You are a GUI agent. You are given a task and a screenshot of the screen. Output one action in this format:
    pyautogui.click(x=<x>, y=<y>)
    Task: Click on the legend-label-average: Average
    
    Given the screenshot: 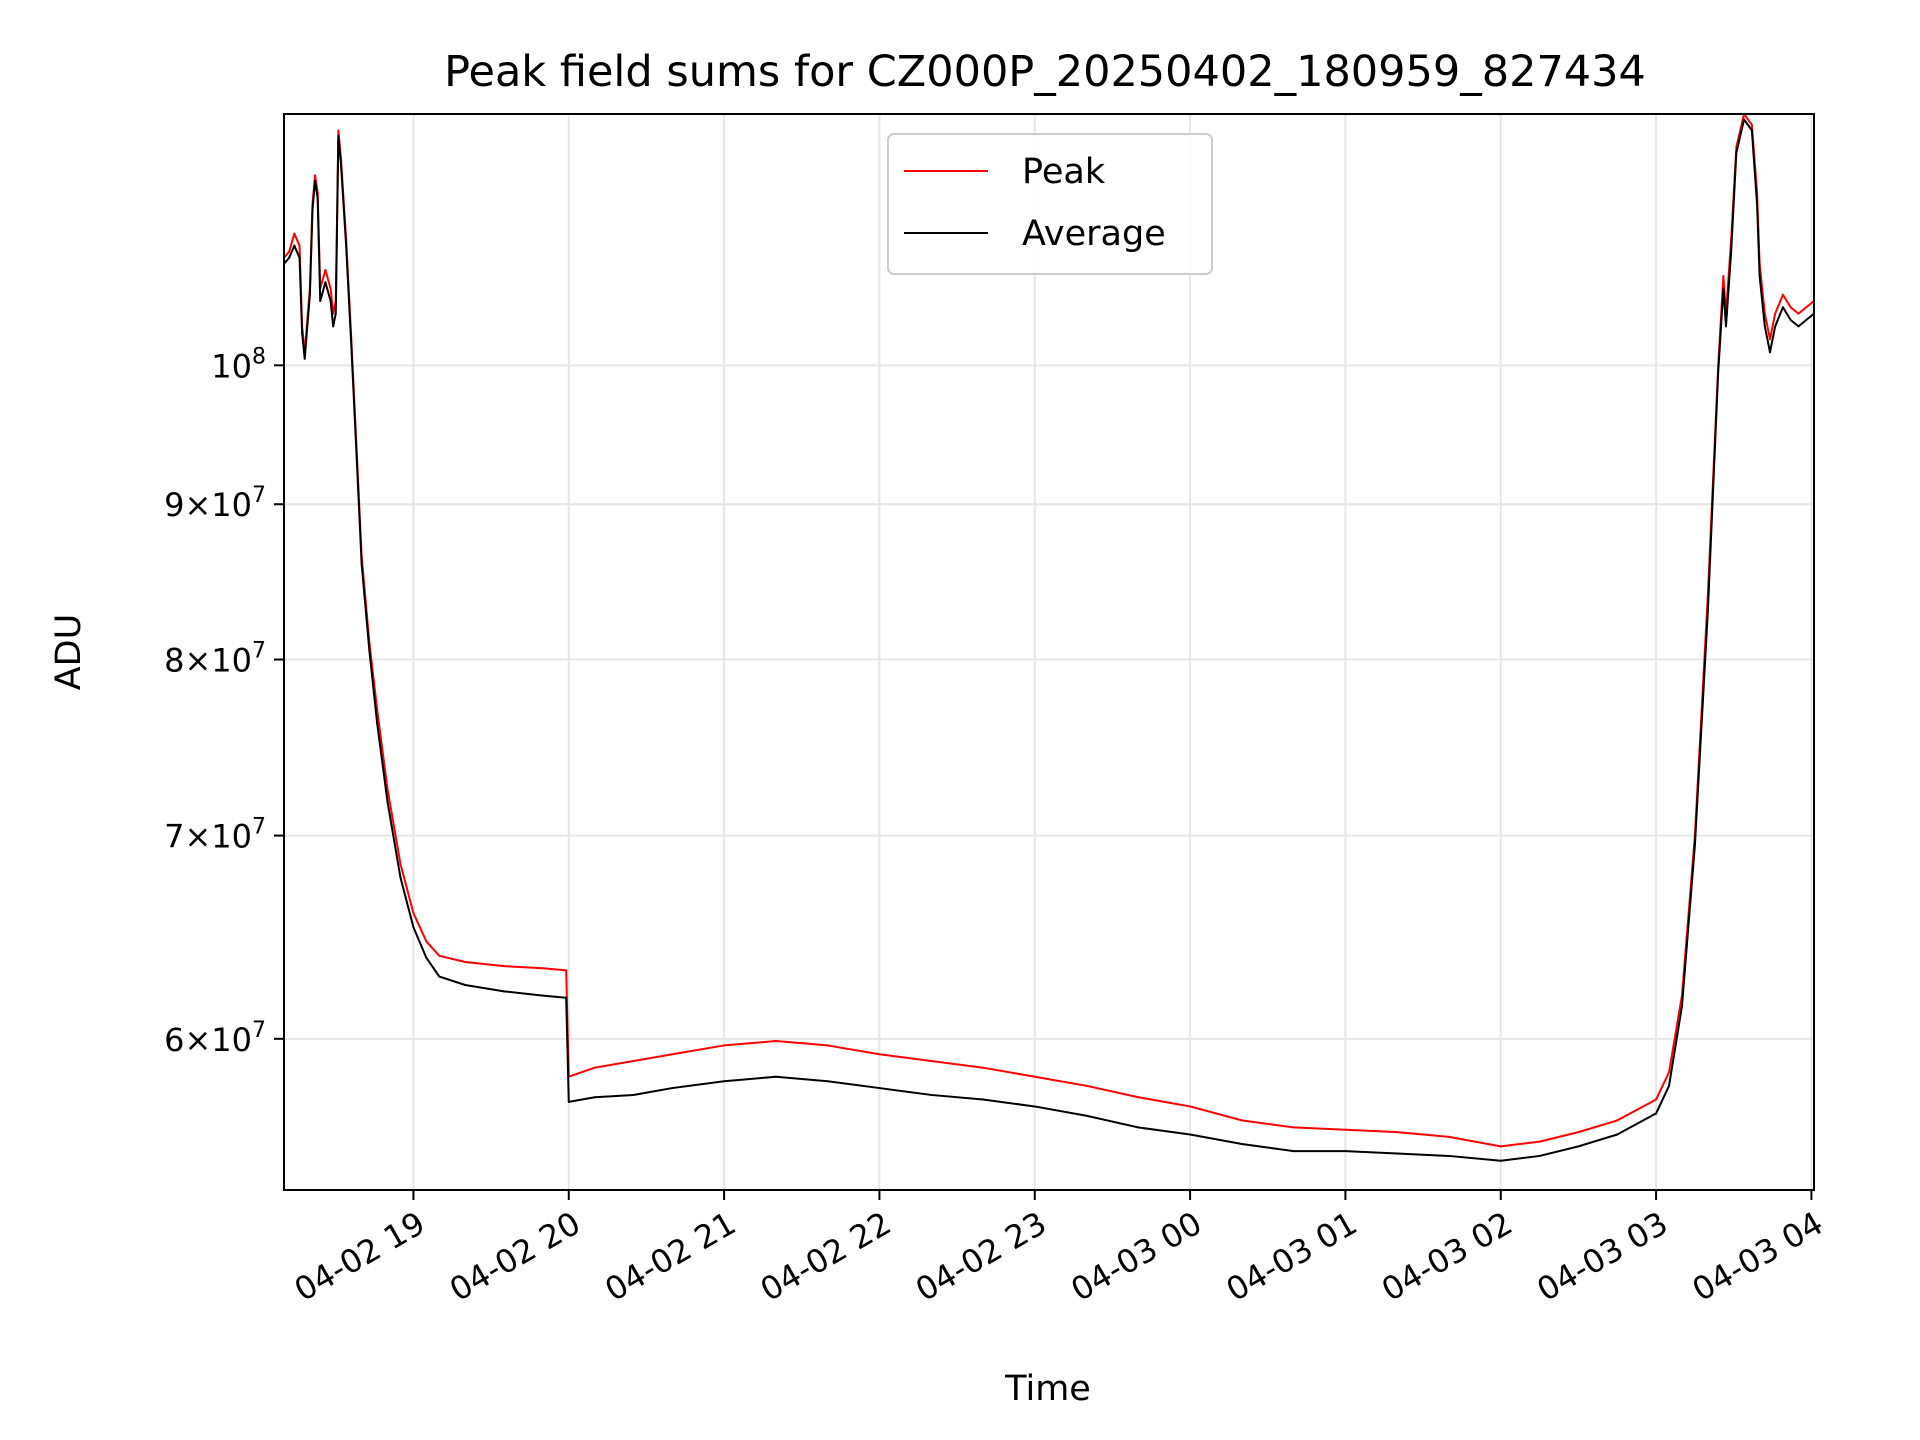 What is the action you would take?
    pyautogui.click(x=1094, y=234)
    